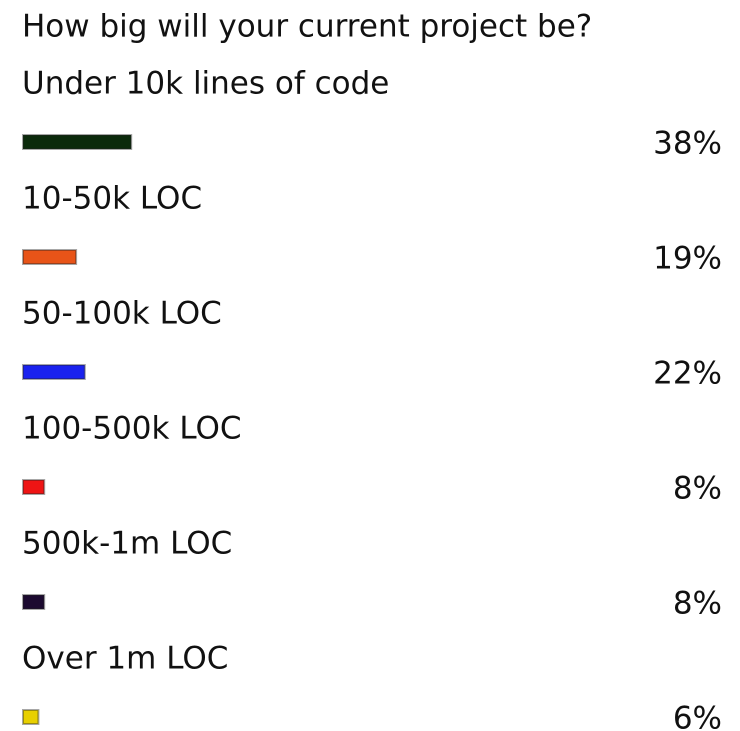 This screenshot has width=740, height=731. Describe the element at coordinates (307, 27) in the screenshot. I see `chart-title: How big will your current project be?` at that location.